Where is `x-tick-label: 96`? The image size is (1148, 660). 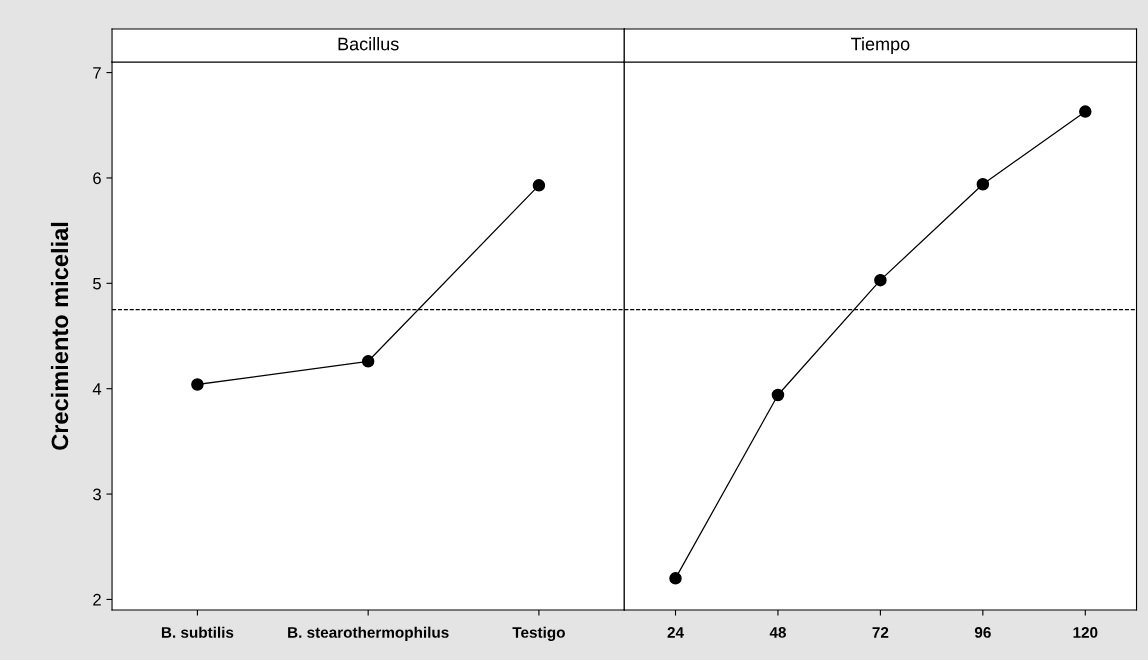 x-tick-label: 96 is located at coordinates (982, 632).